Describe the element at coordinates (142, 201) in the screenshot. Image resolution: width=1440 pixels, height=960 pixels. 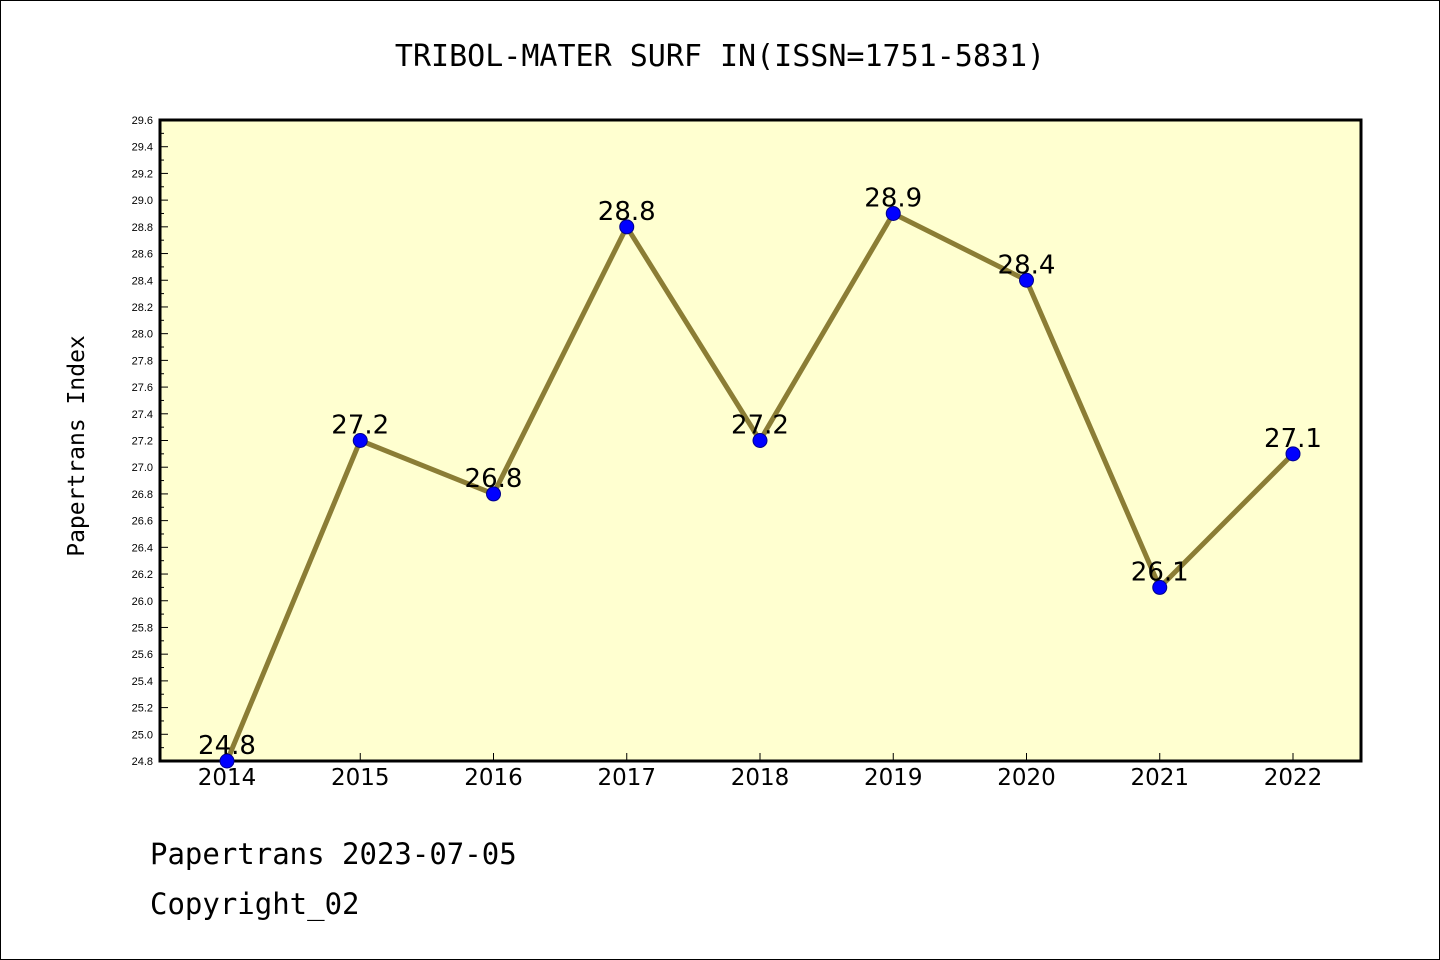
I see `y-tick-label: 29.0` at that location.